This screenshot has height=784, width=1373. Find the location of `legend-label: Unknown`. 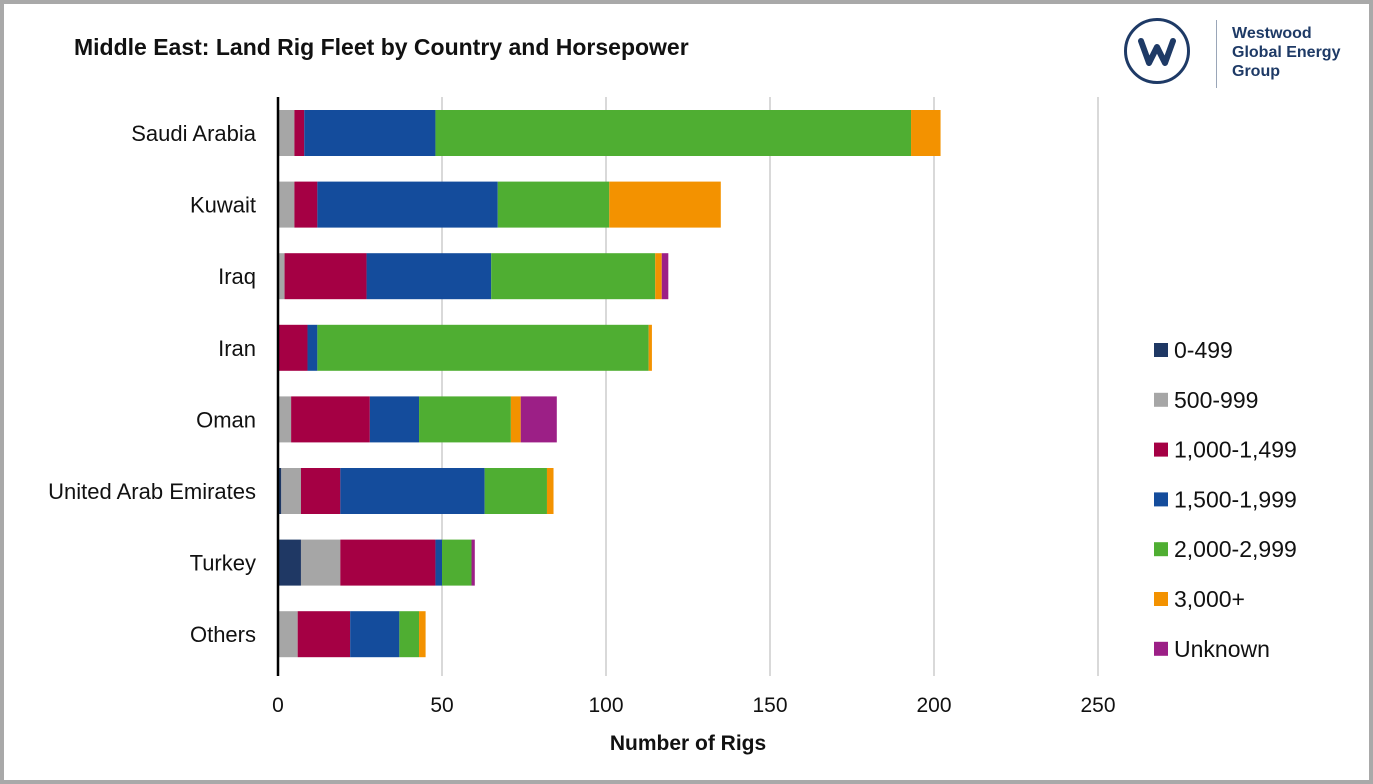

legend-label: Unknown is located at coordinates (1222, 649).